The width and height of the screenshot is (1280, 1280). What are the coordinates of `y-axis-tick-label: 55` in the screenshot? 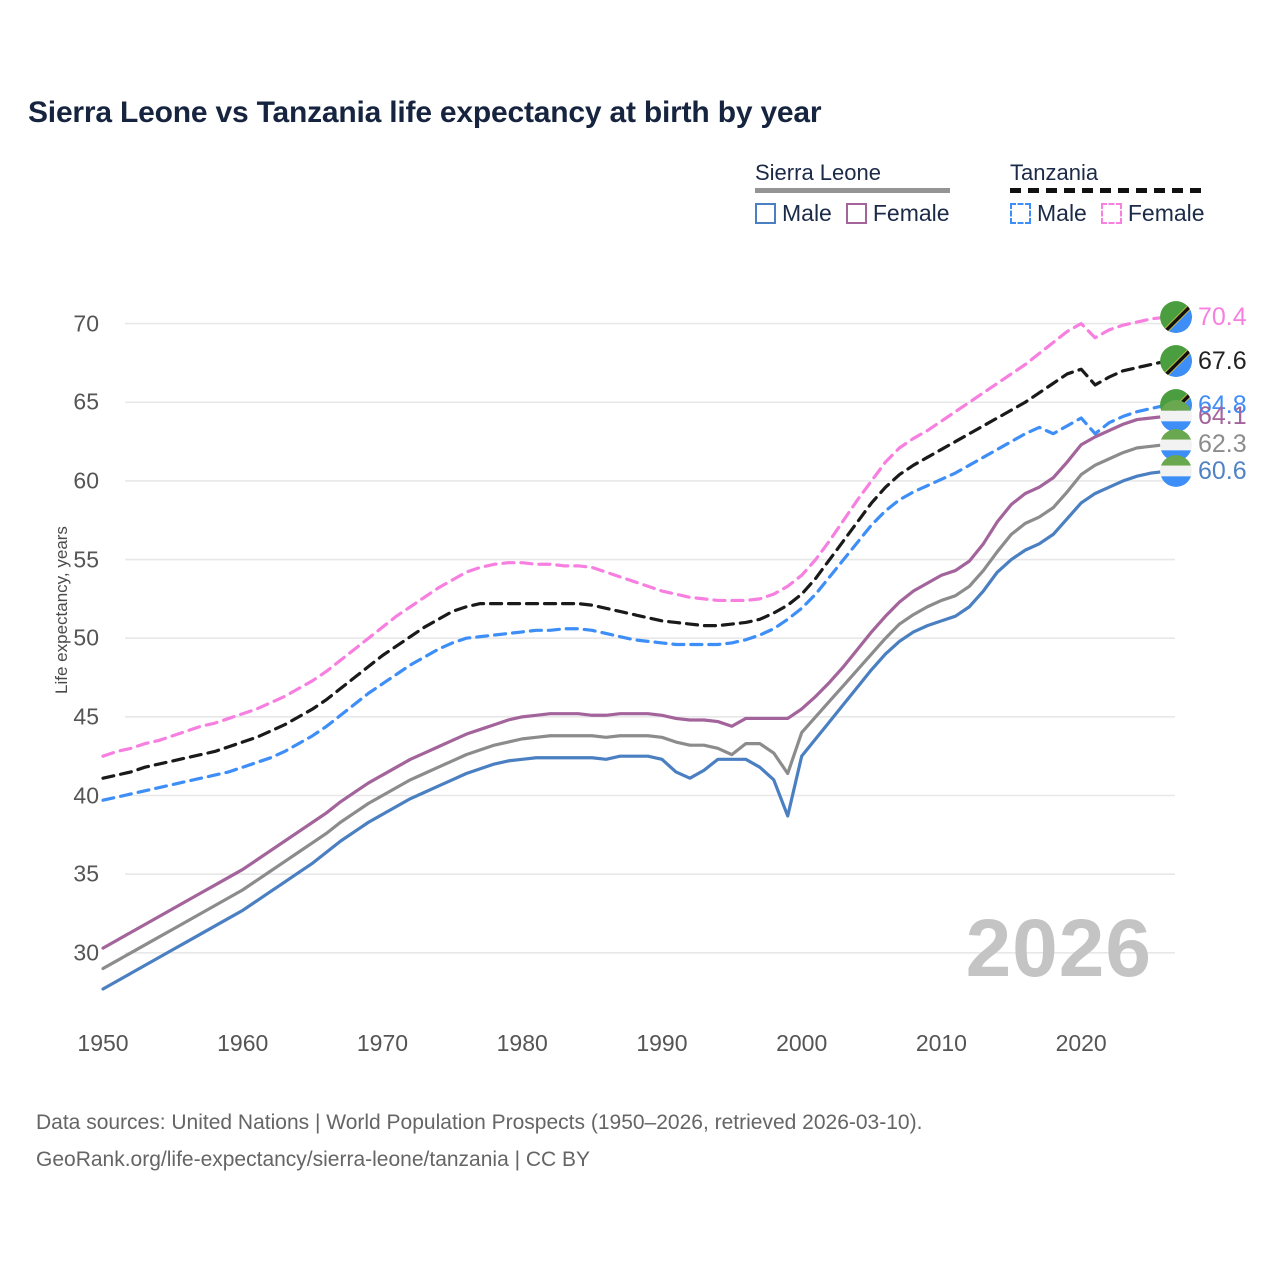 It's located at (86, 559).